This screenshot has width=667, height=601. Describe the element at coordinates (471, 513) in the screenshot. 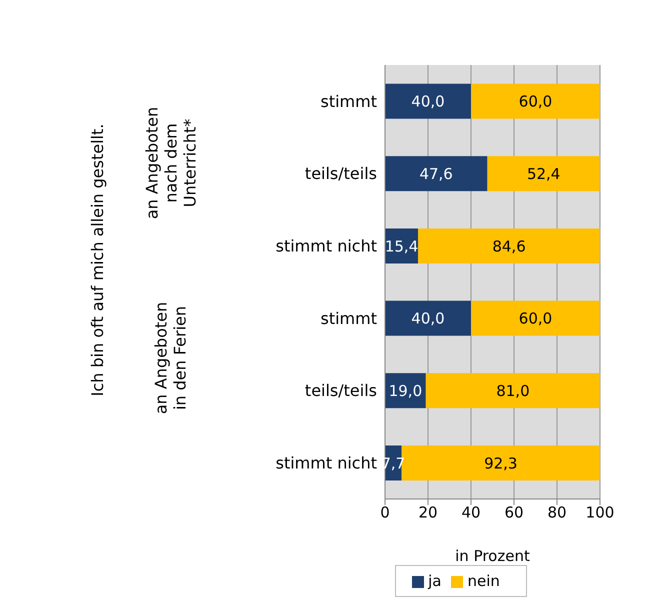

I see `x-tick-label: 40` at that location.